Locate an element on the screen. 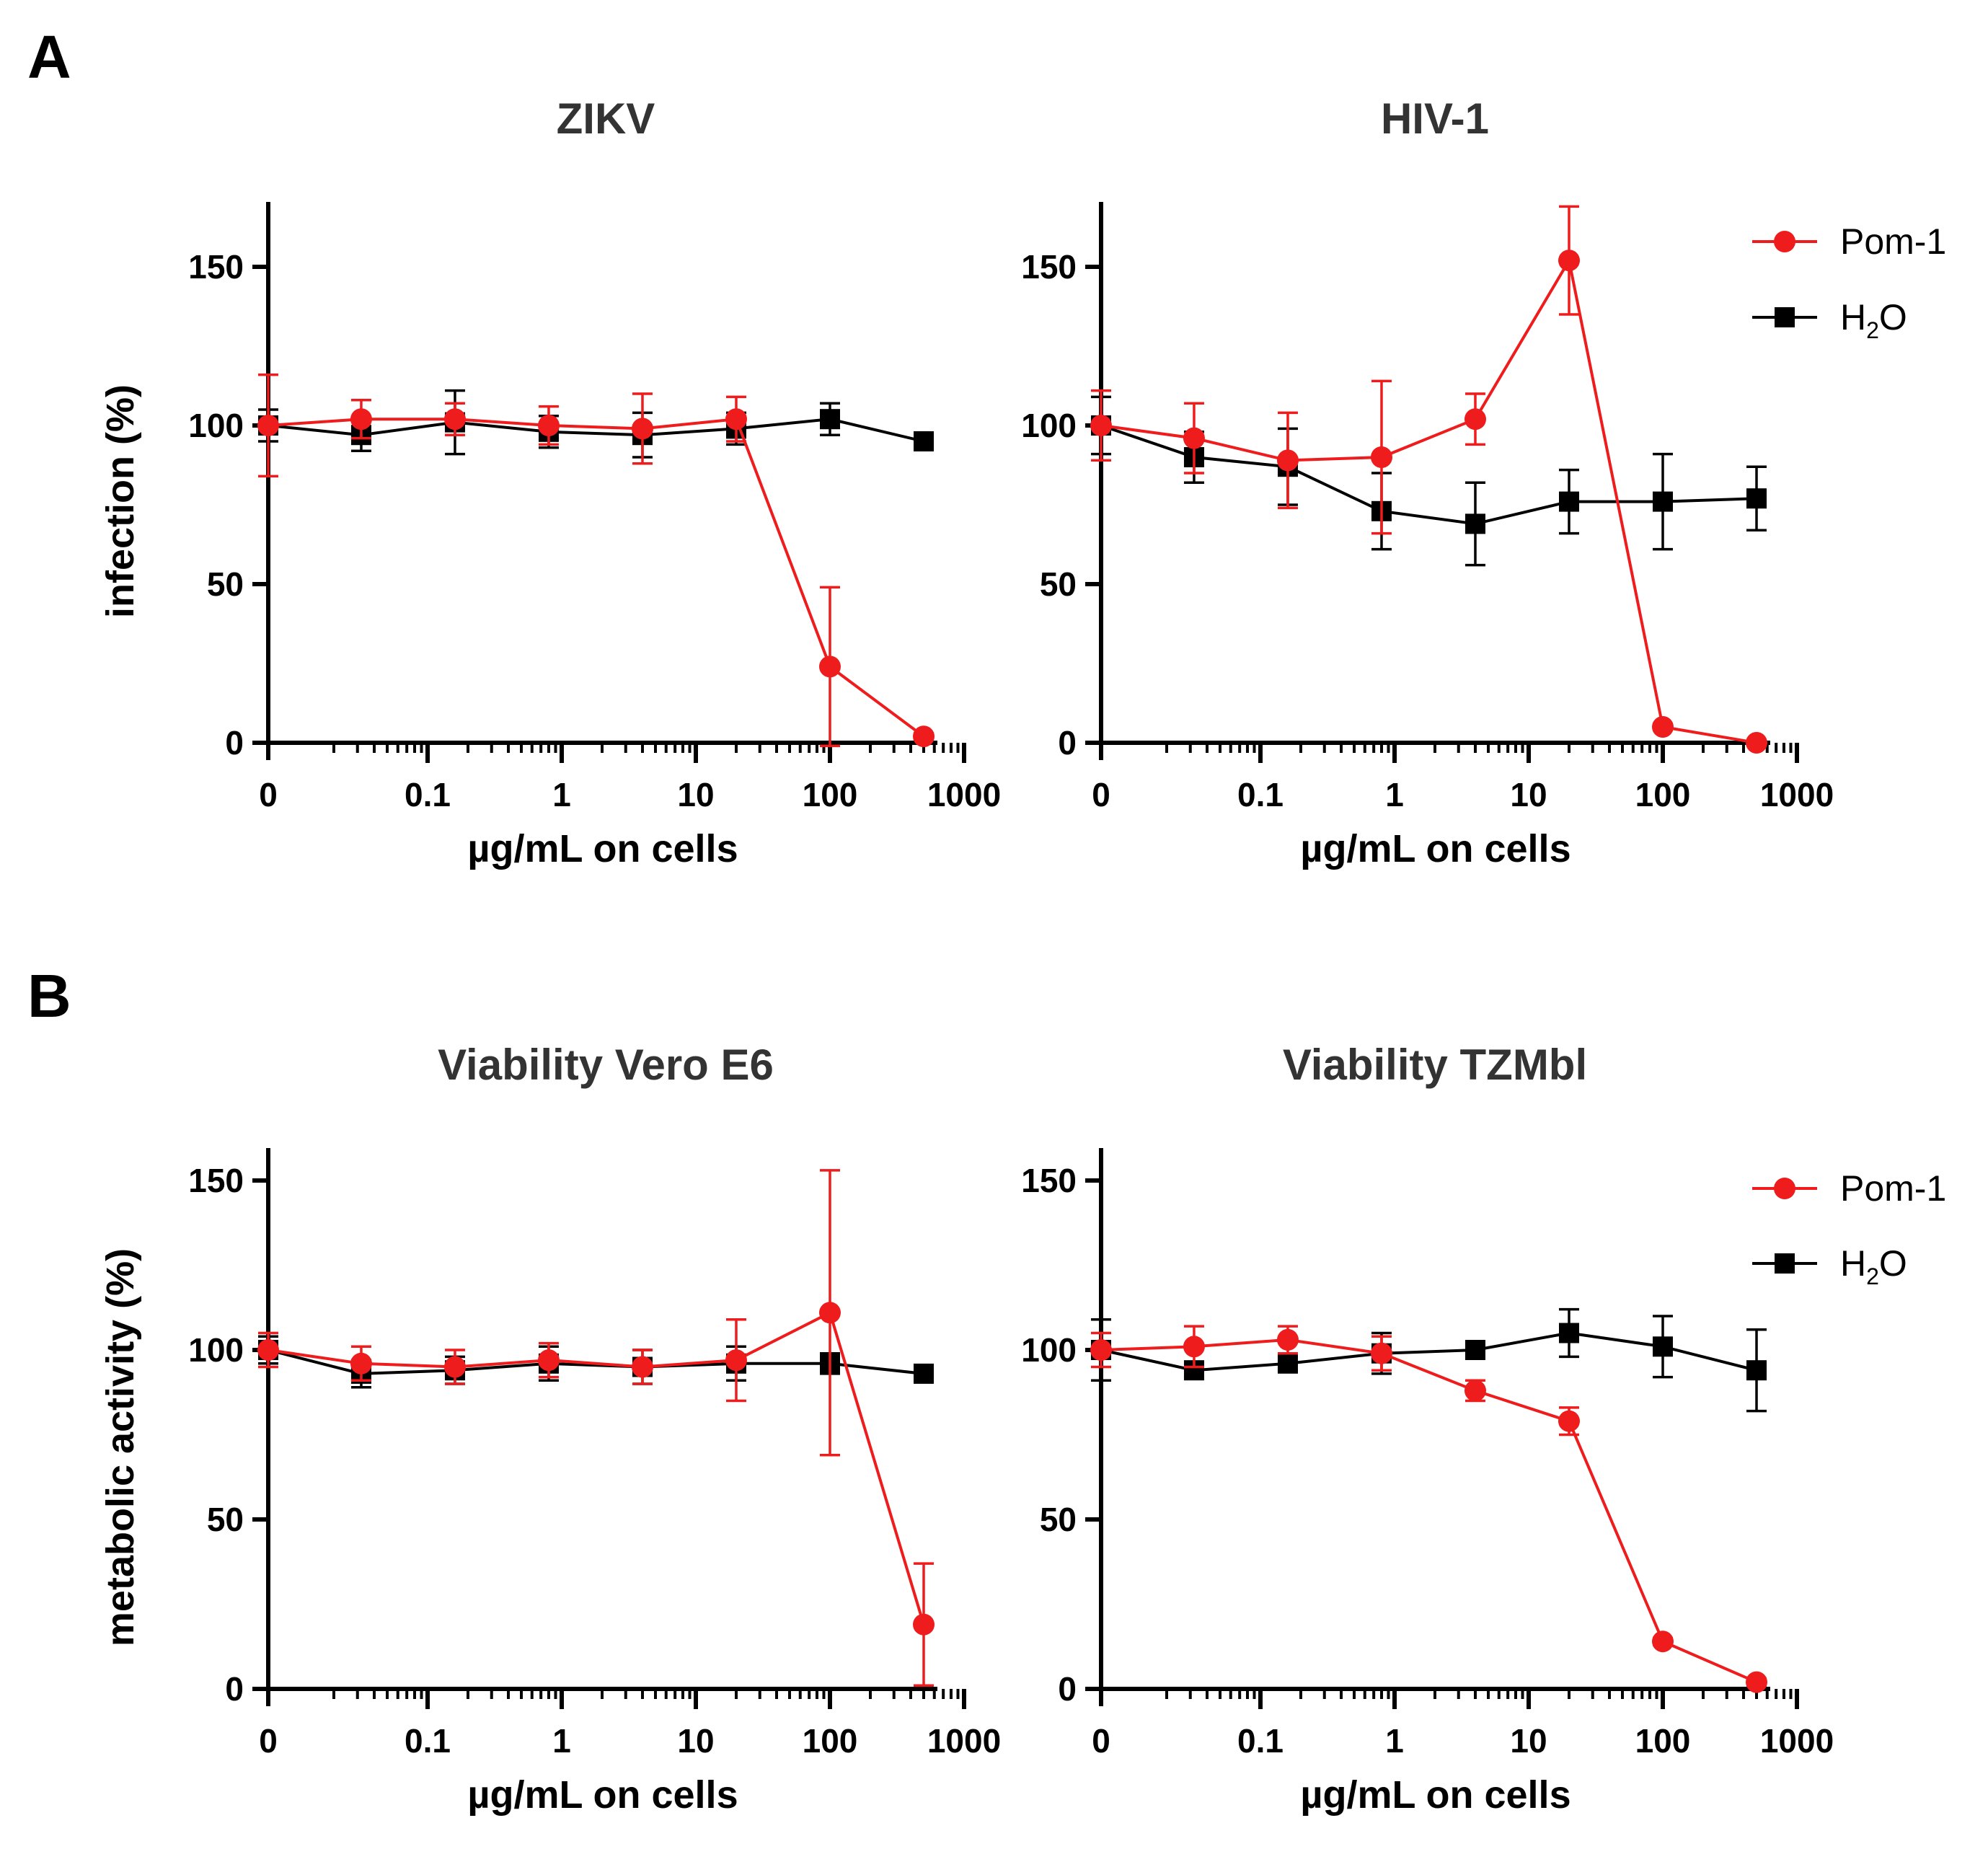  legend-label-h2o-sub: 2 is located at coordinates (1873, 1276).